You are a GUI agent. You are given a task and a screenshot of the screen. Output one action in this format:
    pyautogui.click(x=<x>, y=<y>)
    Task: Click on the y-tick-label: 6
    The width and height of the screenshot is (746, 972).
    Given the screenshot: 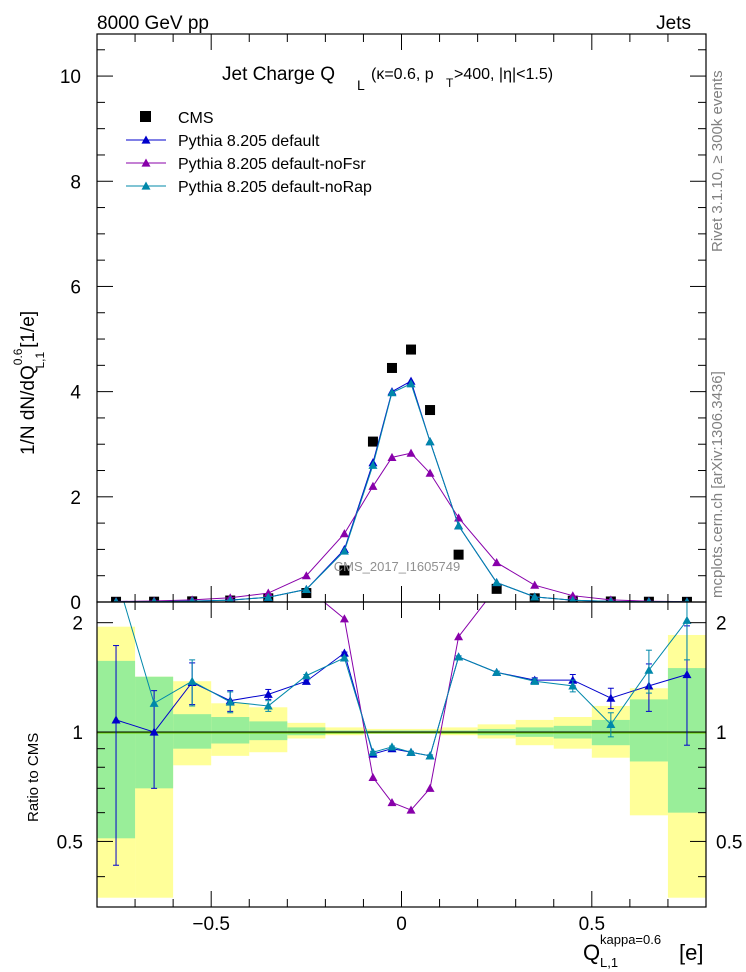 What is the action you would take?
    pyautogui.click(x=75, y=287)
    